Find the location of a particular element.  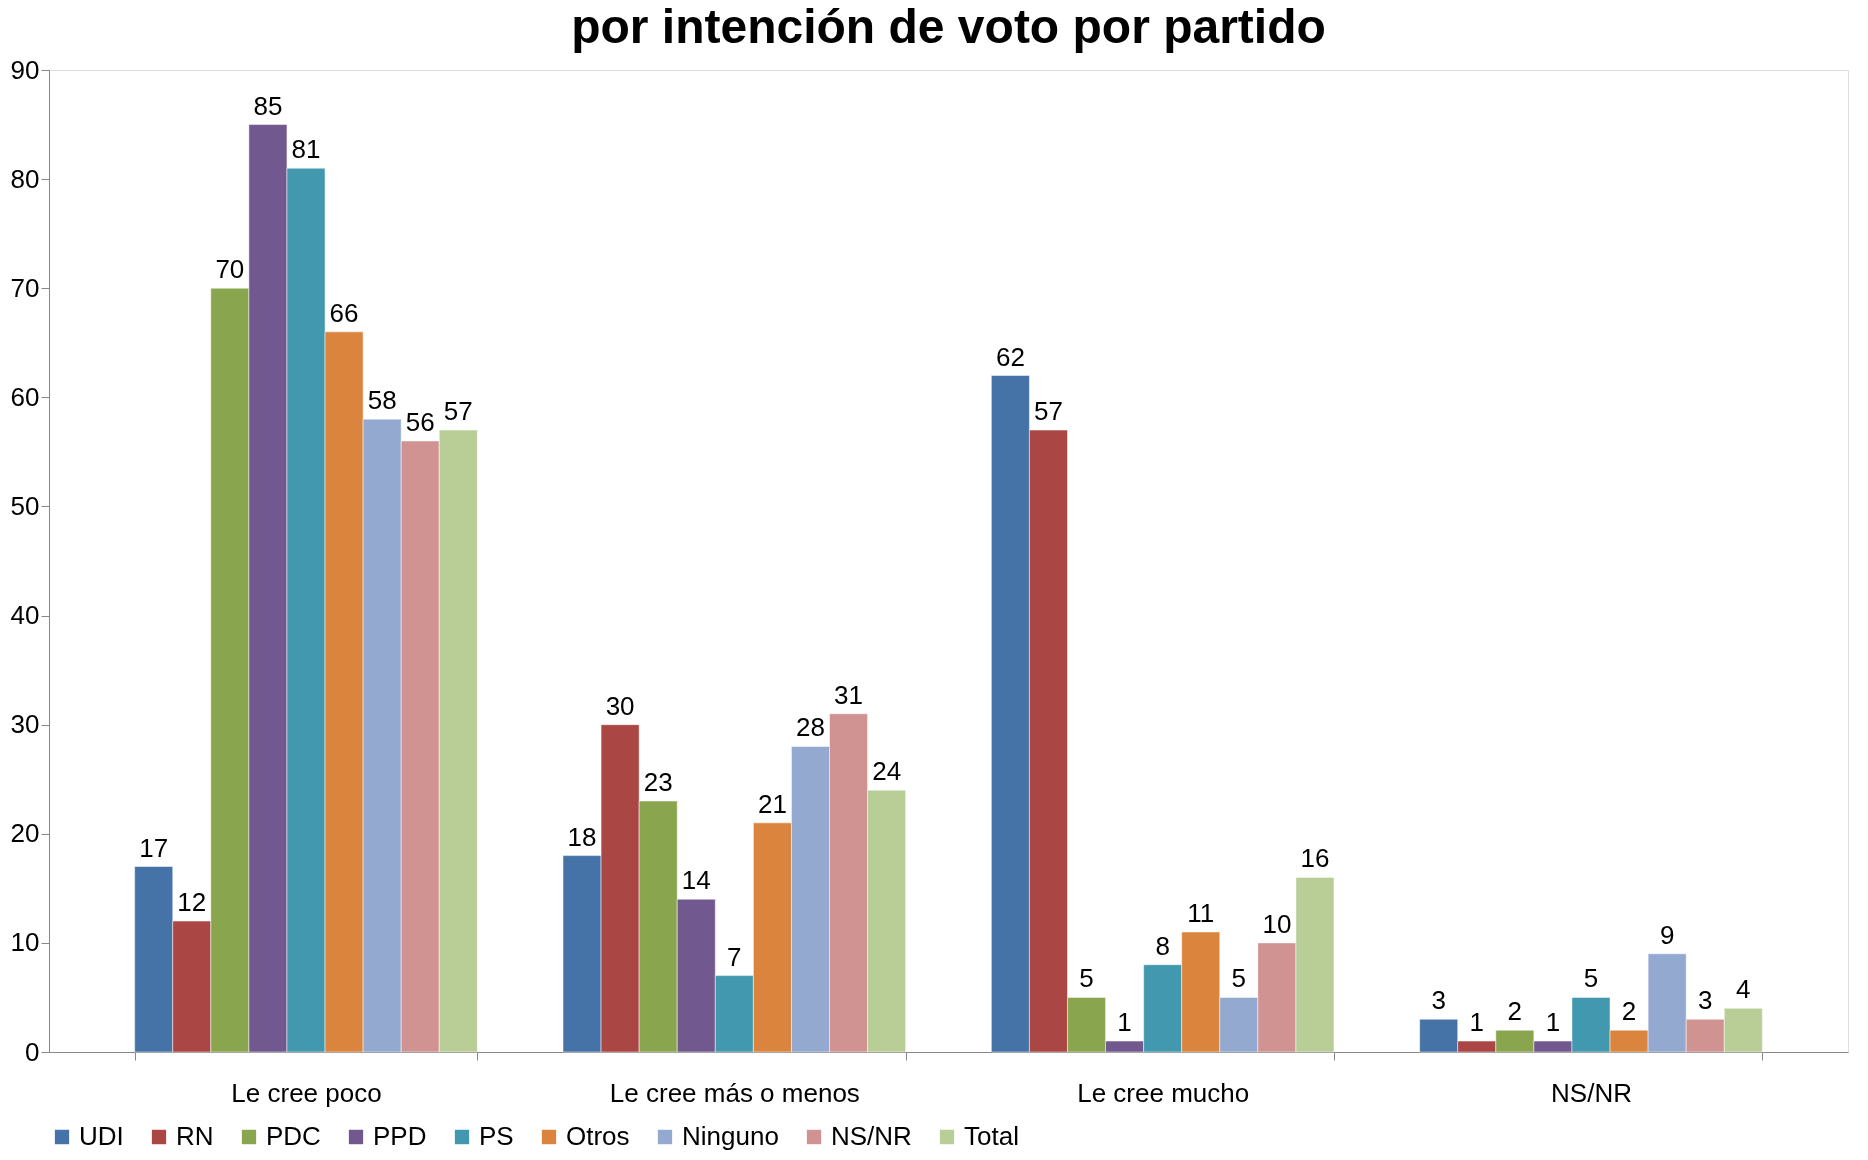

data-label: 11 is located at coordinates (1201, 912).